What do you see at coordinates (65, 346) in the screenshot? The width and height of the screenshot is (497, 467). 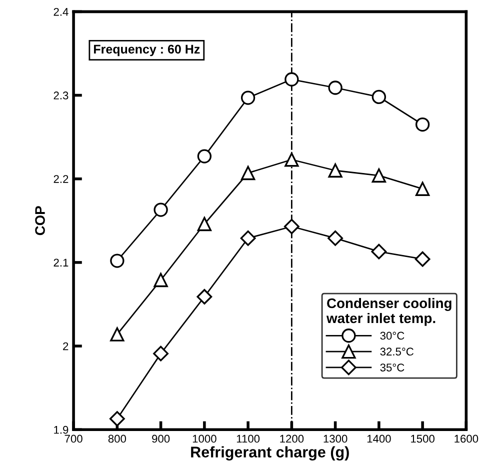 I see `y-tick-label: 2` at bounding box center [65, 346].